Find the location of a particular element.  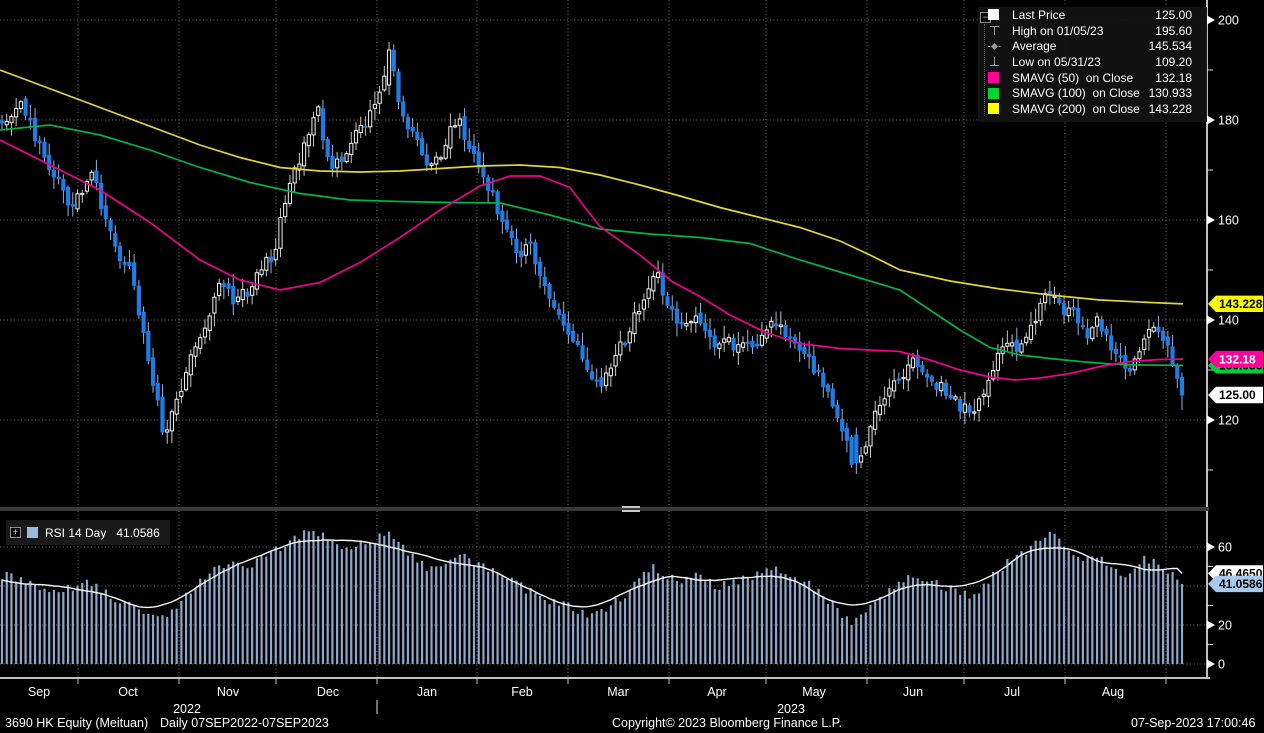

axis-tick-label: 160 is located at coordinates (1228, 221).